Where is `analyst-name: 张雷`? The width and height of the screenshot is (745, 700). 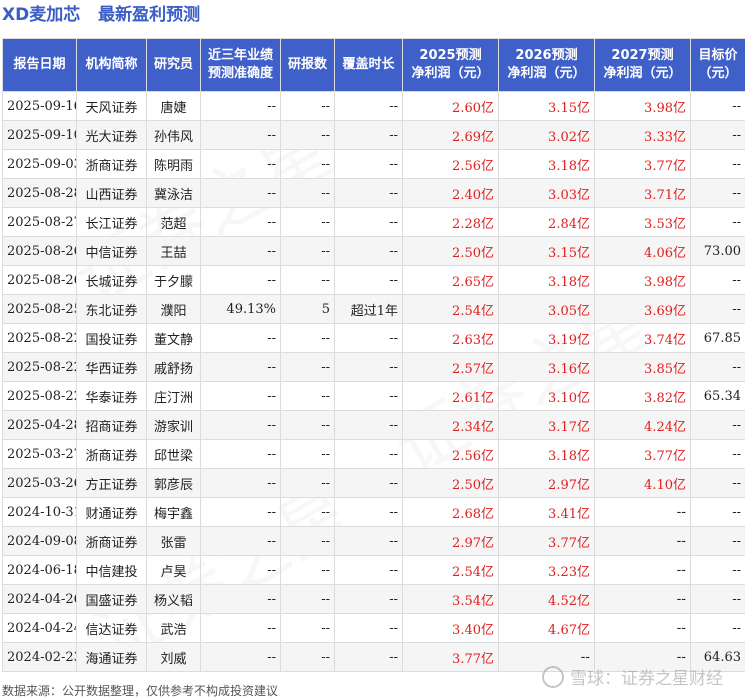
analyst-name: 张雷 is located at coordinates (173, 541).